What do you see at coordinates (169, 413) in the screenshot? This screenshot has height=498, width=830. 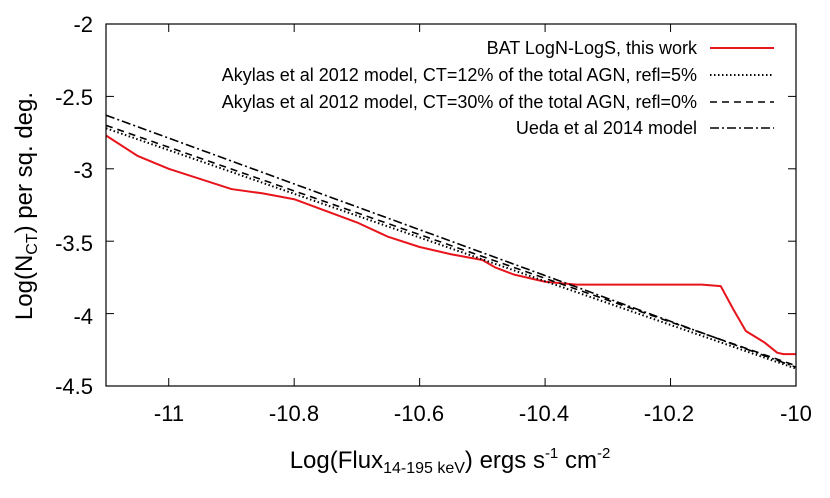 I see `xtick-label: -11` at bounding box center [169, 413].